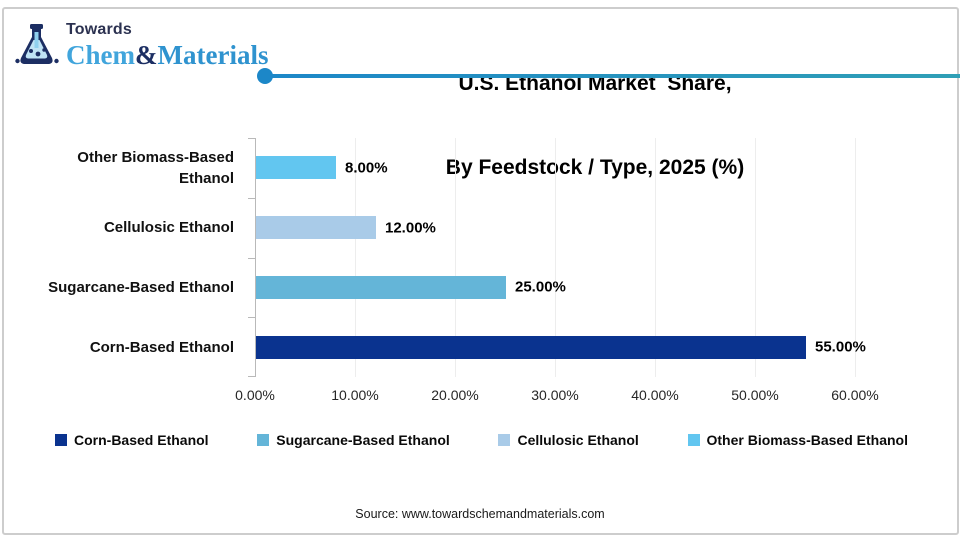 Image resolution: width=960 pixels, height=540 pixels. What do you see at coordinates (595, 167) in the screenshot?
I see `chart-title-line2: By Feedstock / Type, 2025 (%)` at bounding box center [595, 167].